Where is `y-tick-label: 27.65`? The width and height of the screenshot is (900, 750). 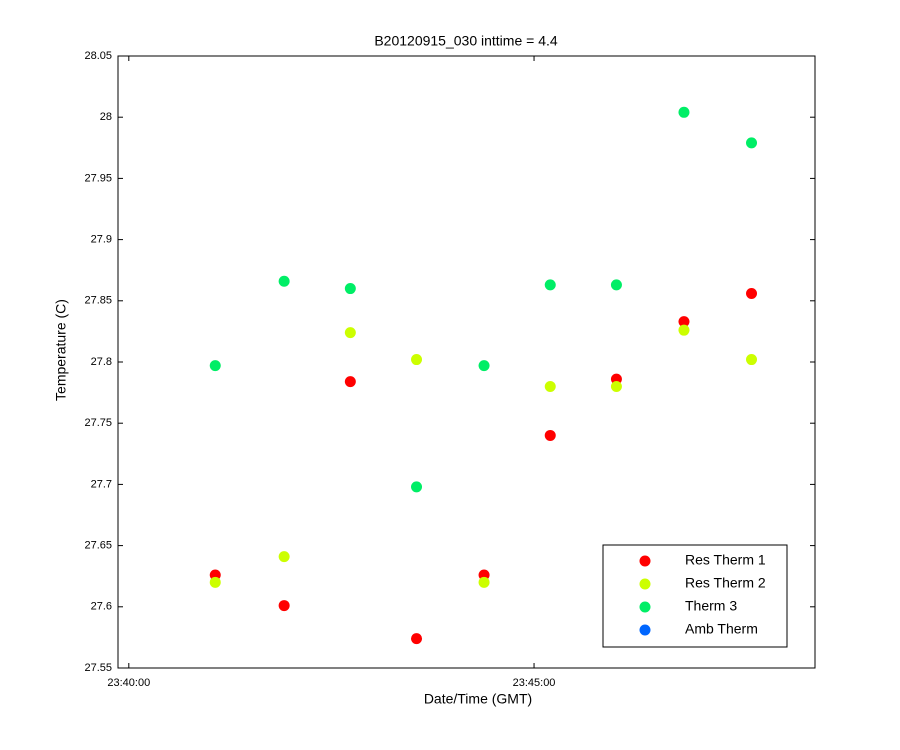 y-tick-label: 27.65 is located at coordinates (98, 546).